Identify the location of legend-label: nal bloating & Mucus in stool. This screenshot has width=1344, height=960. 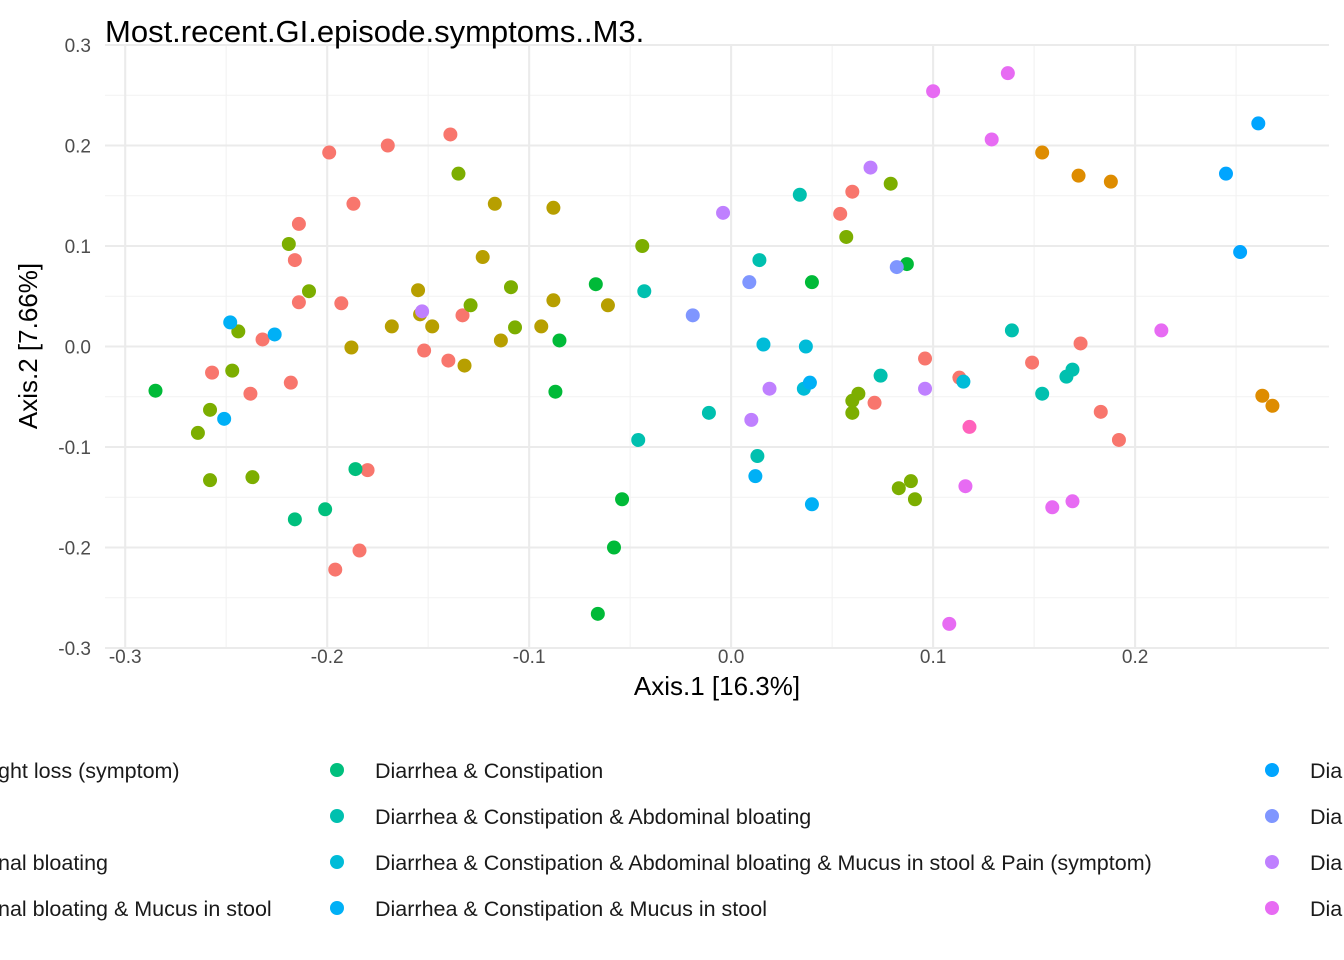
(136, 909).